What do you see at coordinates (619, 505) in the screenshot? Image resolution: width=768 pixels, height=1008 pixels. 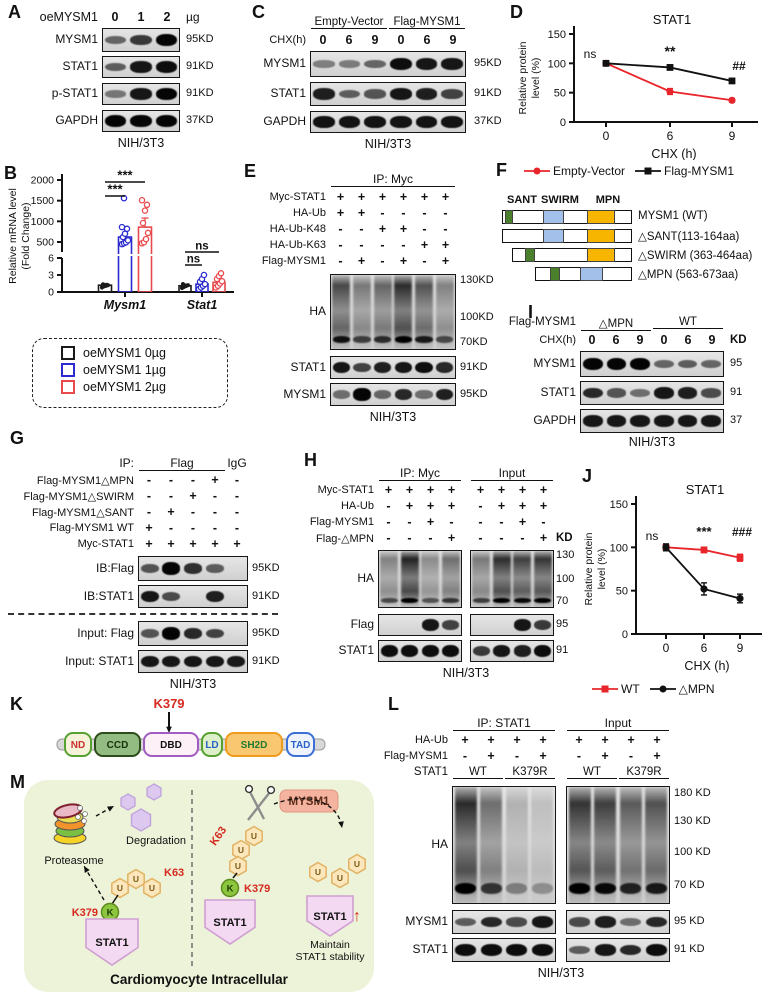 I see `y-tick: 150` at bounding box center [619, 505].